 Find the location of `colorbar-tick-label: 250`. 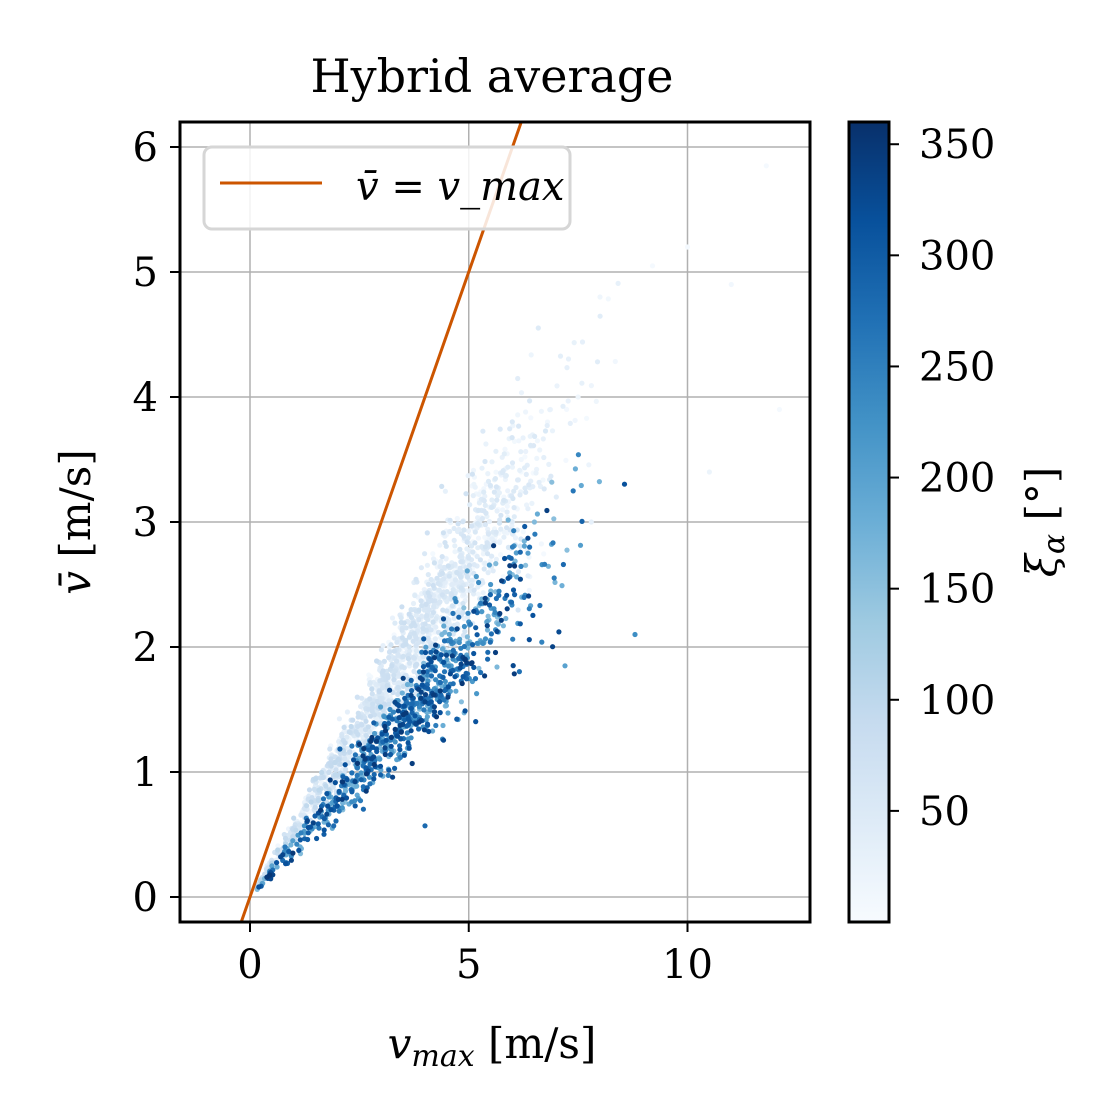

colorbar-tick-label: 250 is located at coordinates (957, 367).